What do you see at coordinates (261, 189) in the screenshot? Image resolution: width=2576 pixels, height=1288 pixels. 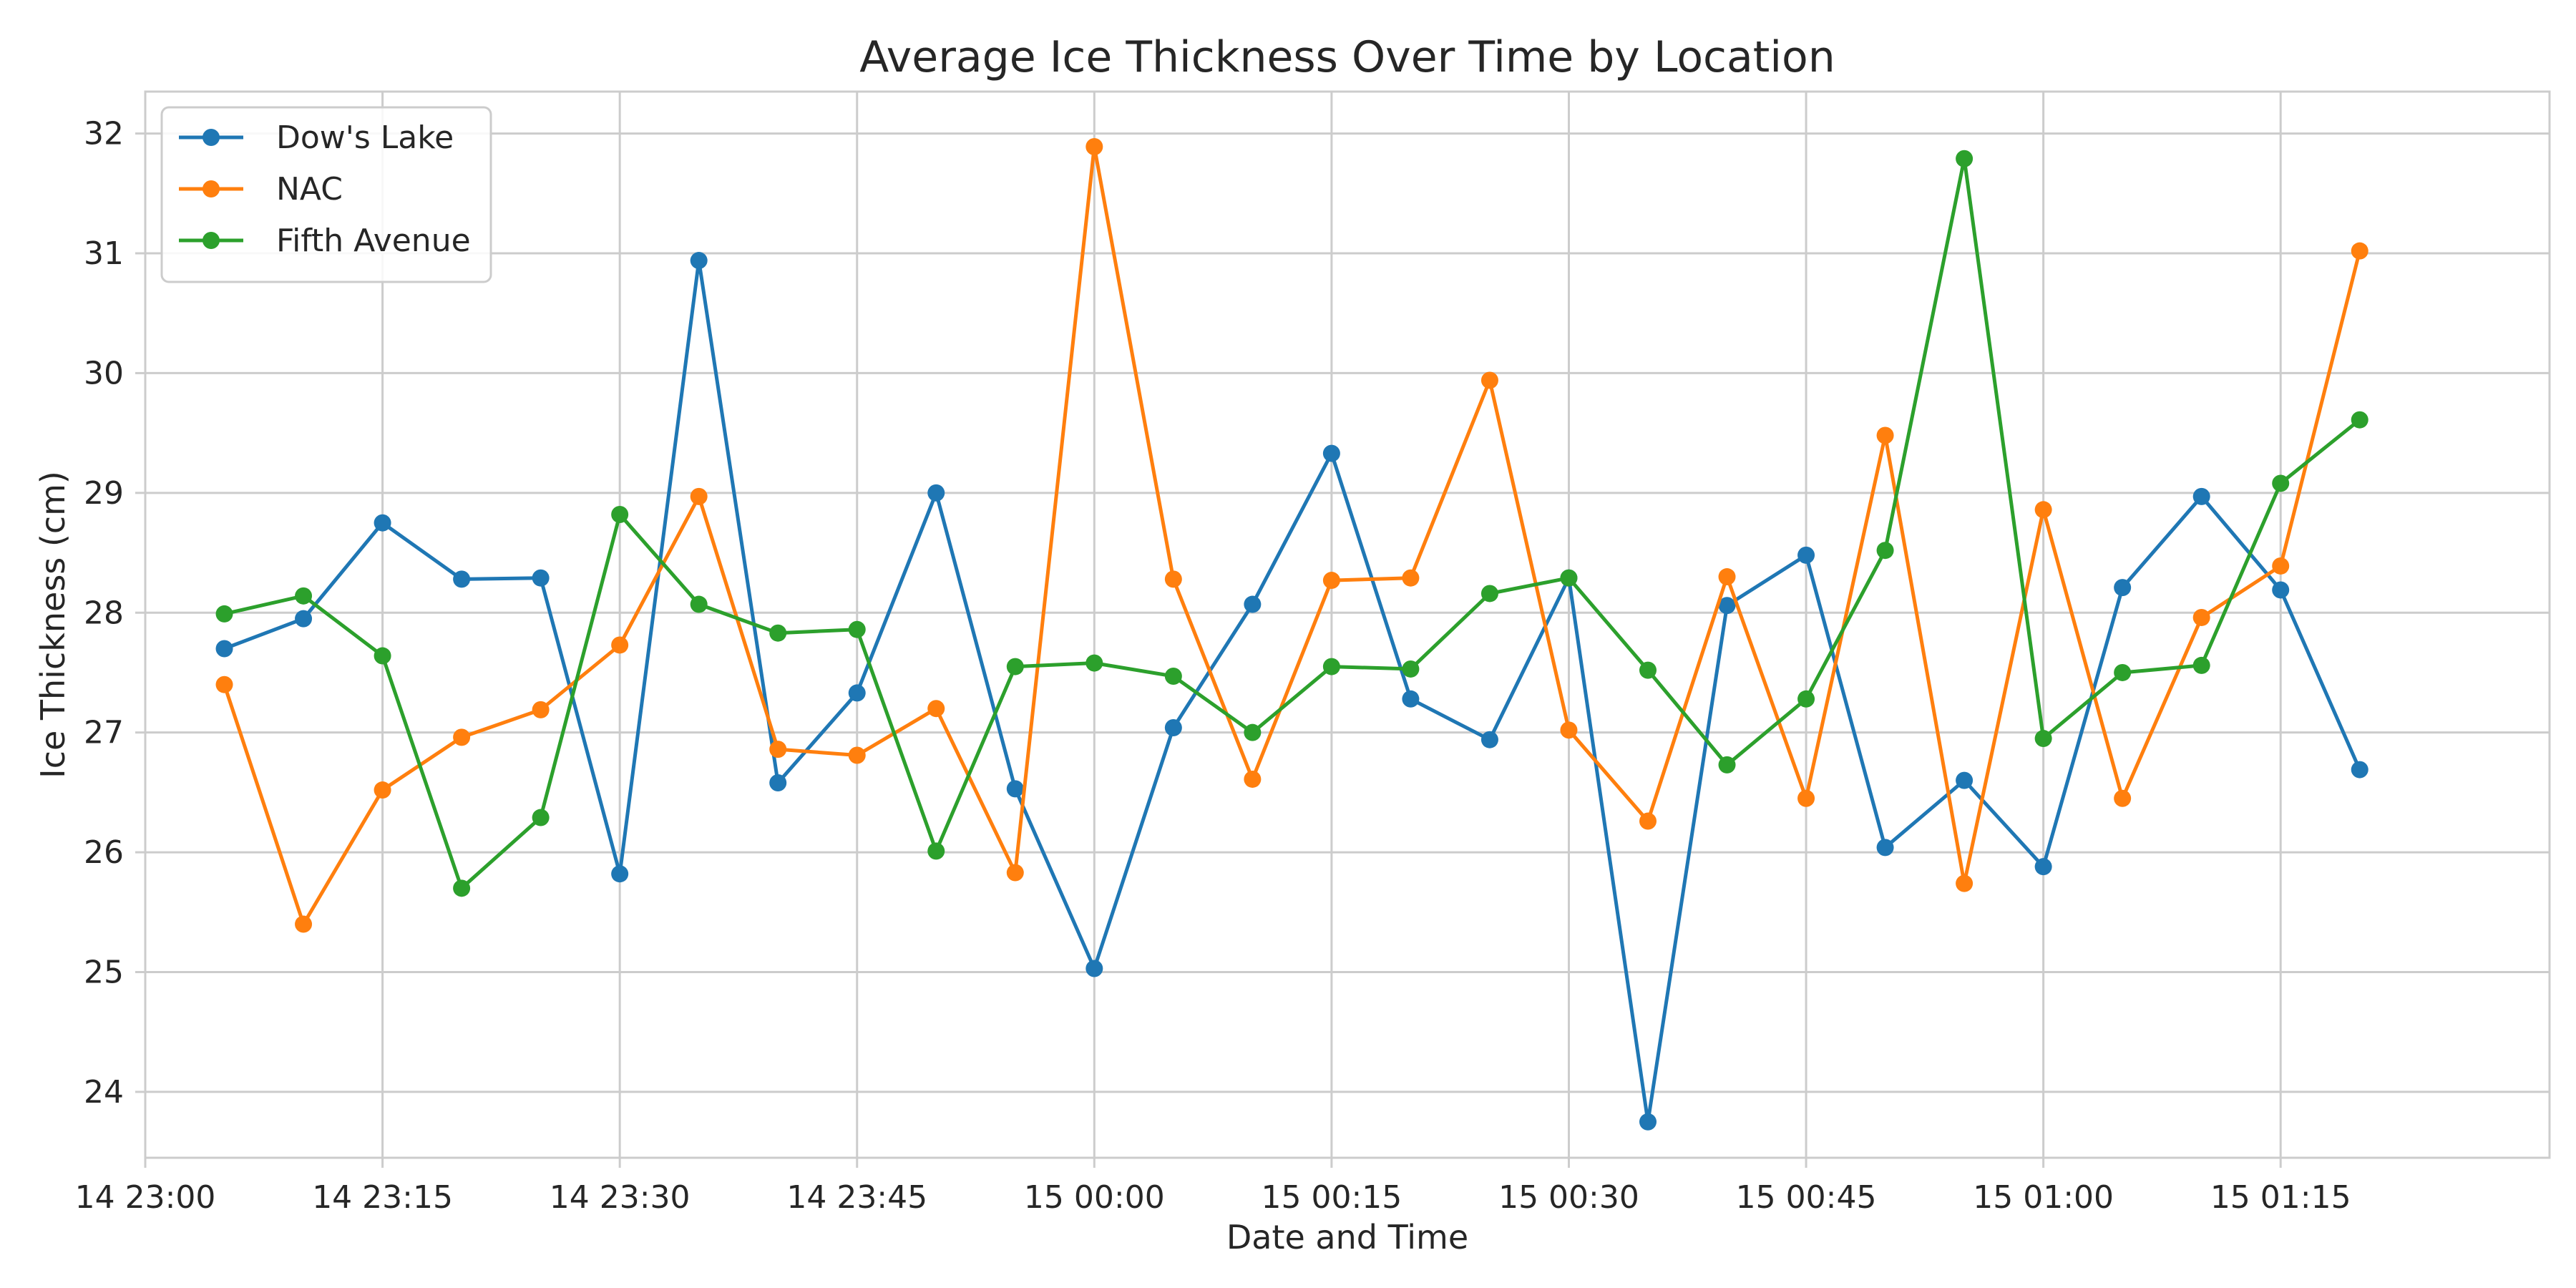 I see `legend-item: NAC` at bounding box center [261, 189].